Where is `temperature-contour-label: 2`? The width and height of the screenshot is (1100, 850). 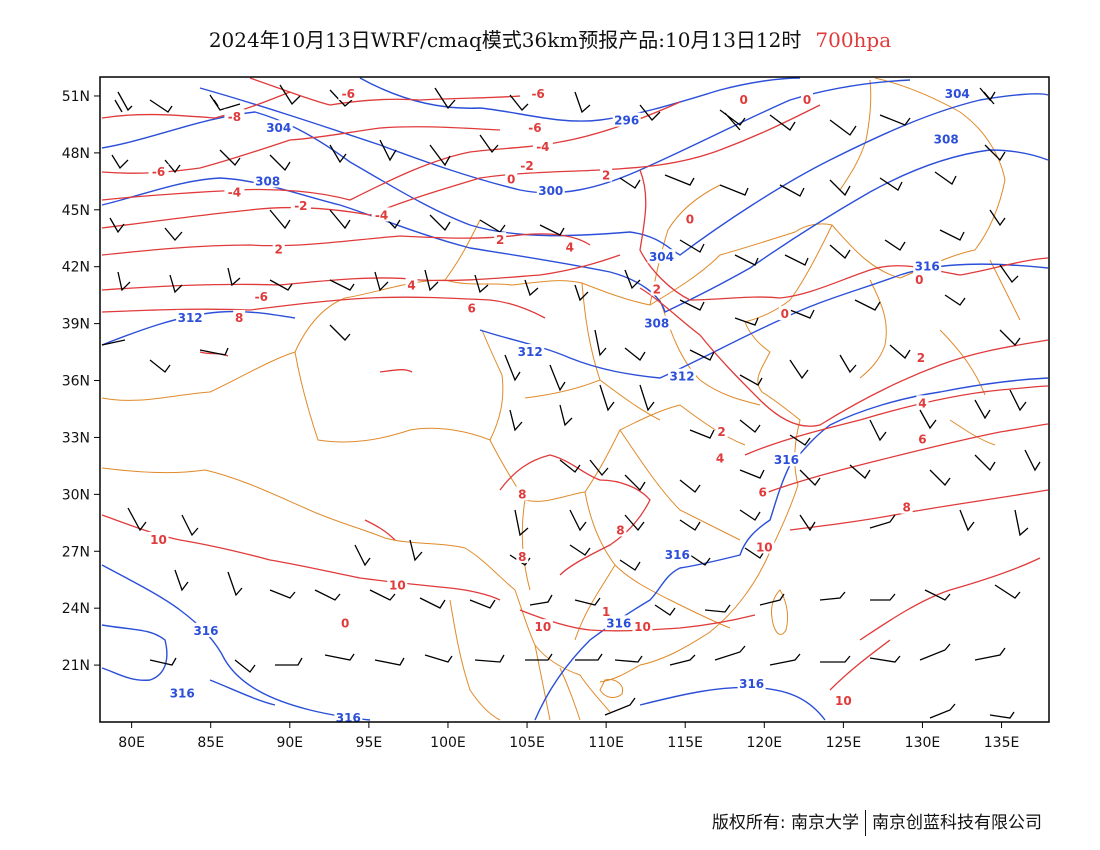
temperature-contour-label: 2 is located at coordinates (500, 240).